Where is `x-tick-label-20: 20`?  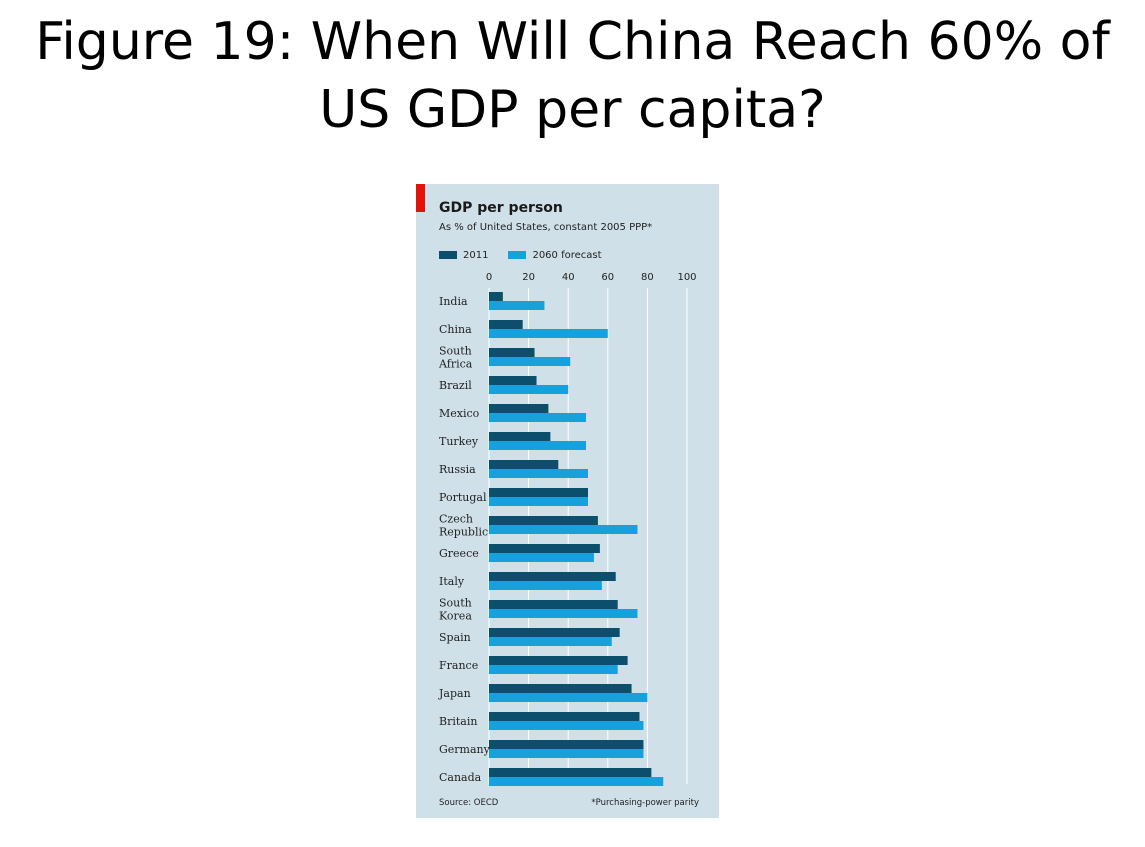 x-tick-label-20: 20 is located at coordinates (528, 277).